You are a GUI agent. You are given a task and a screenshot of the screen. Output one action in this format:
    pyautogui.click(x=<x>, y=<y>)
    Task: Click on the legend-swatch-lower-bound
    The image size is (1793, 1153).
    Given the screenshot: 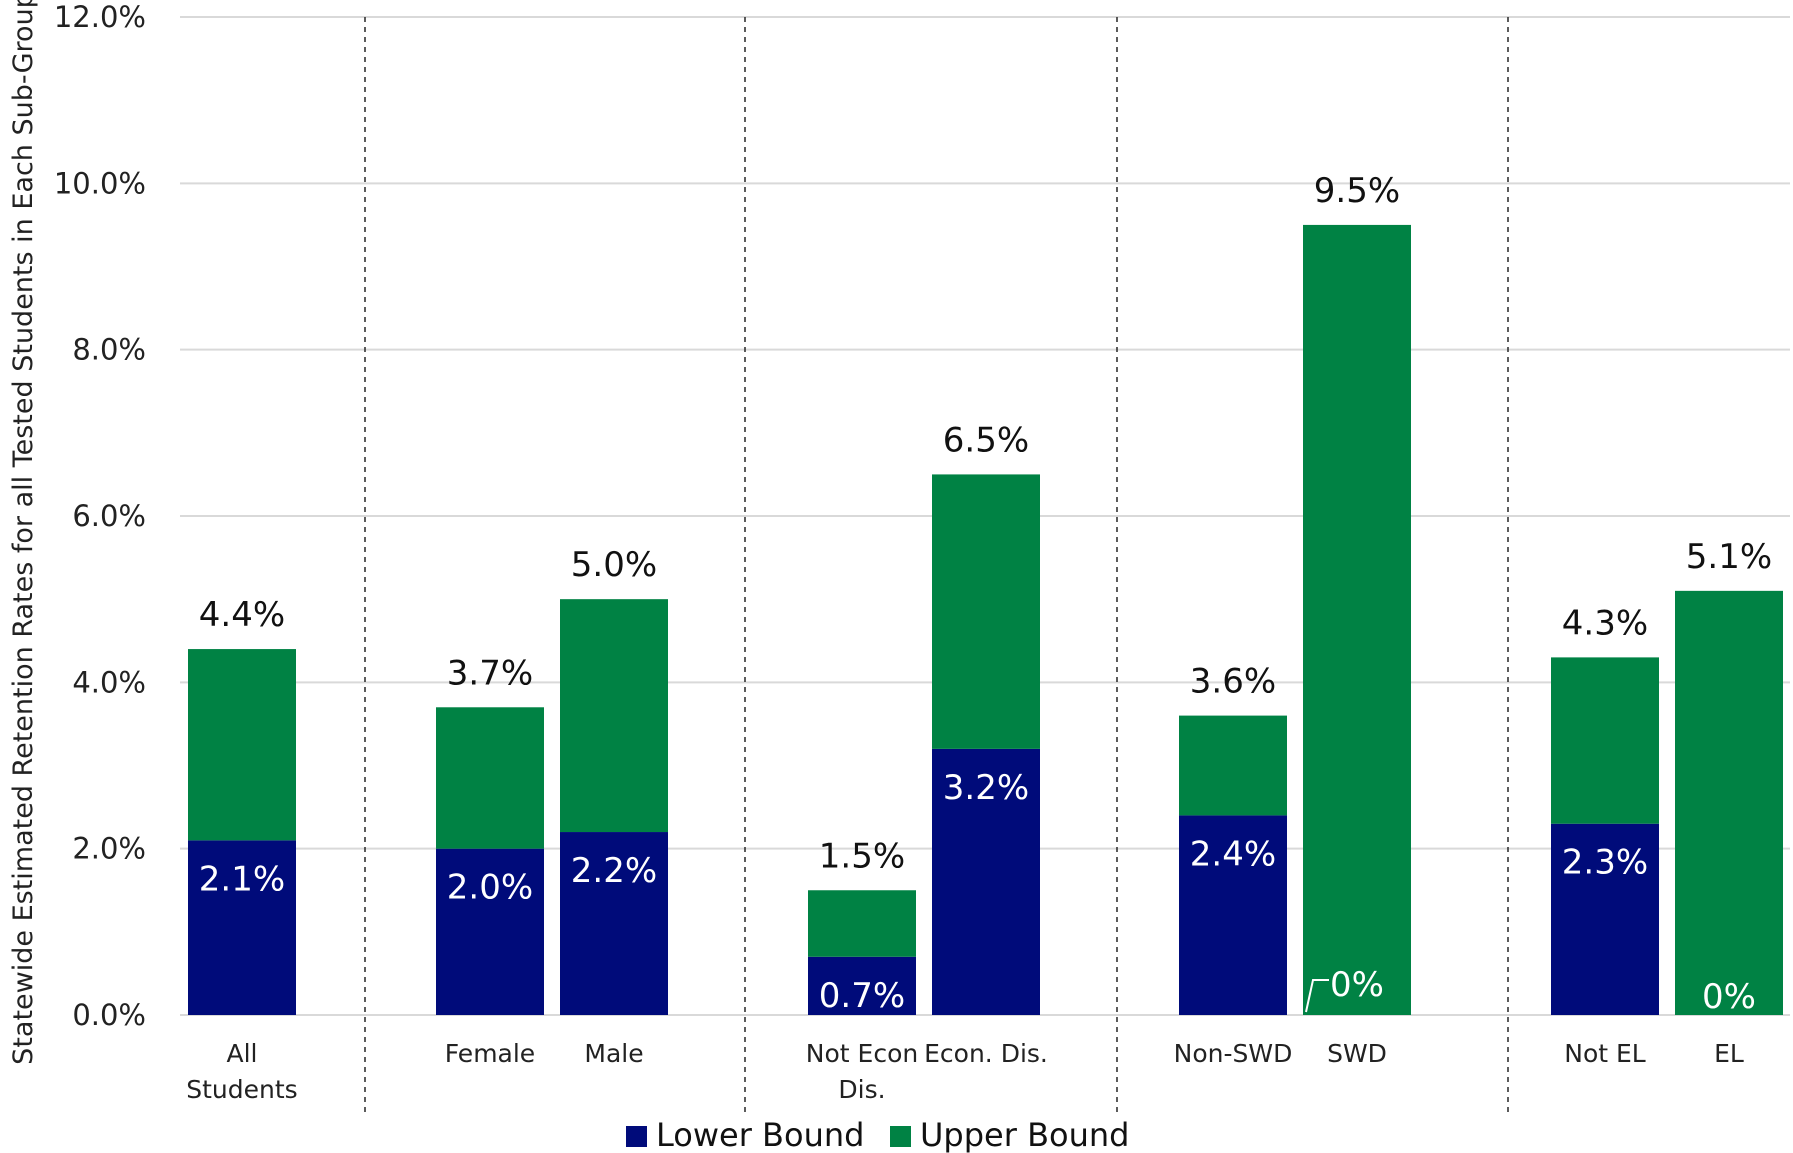 What is the action you would take?
    pyautogui.click(x=636, y=1136)
    